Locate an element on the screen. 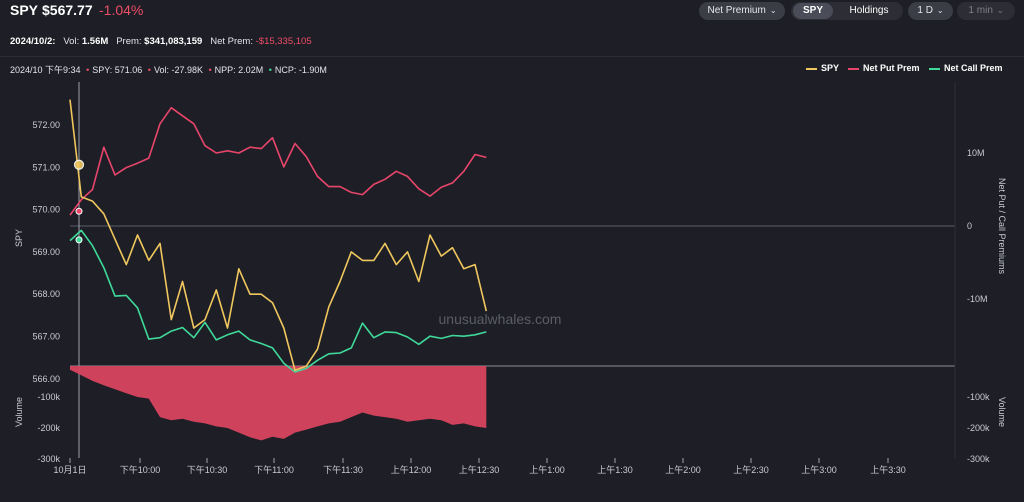 This screenshot has width=1024, height=502. y-tick-label: 572.00 is located at coordinates (46, 125).